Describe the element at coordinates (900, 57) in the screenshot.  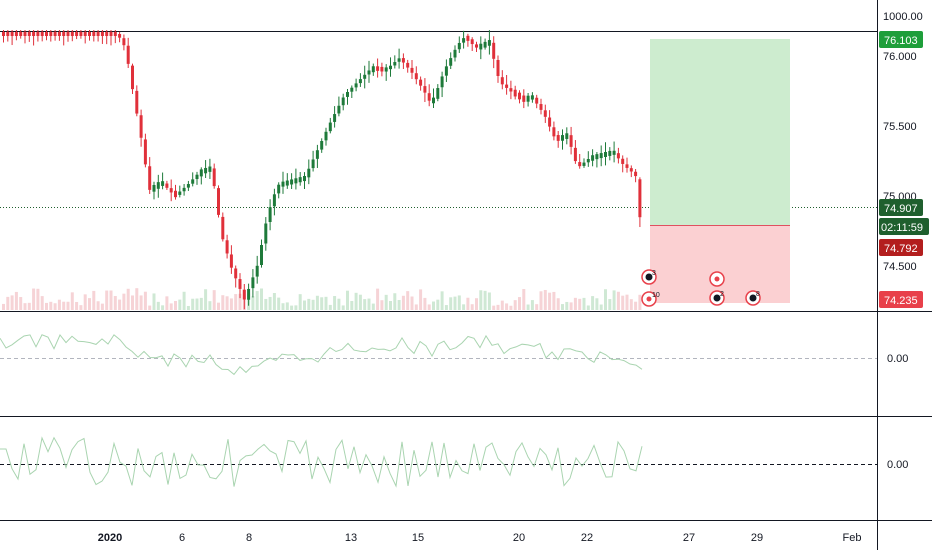
I see `price-tick: 76.000` at that location.